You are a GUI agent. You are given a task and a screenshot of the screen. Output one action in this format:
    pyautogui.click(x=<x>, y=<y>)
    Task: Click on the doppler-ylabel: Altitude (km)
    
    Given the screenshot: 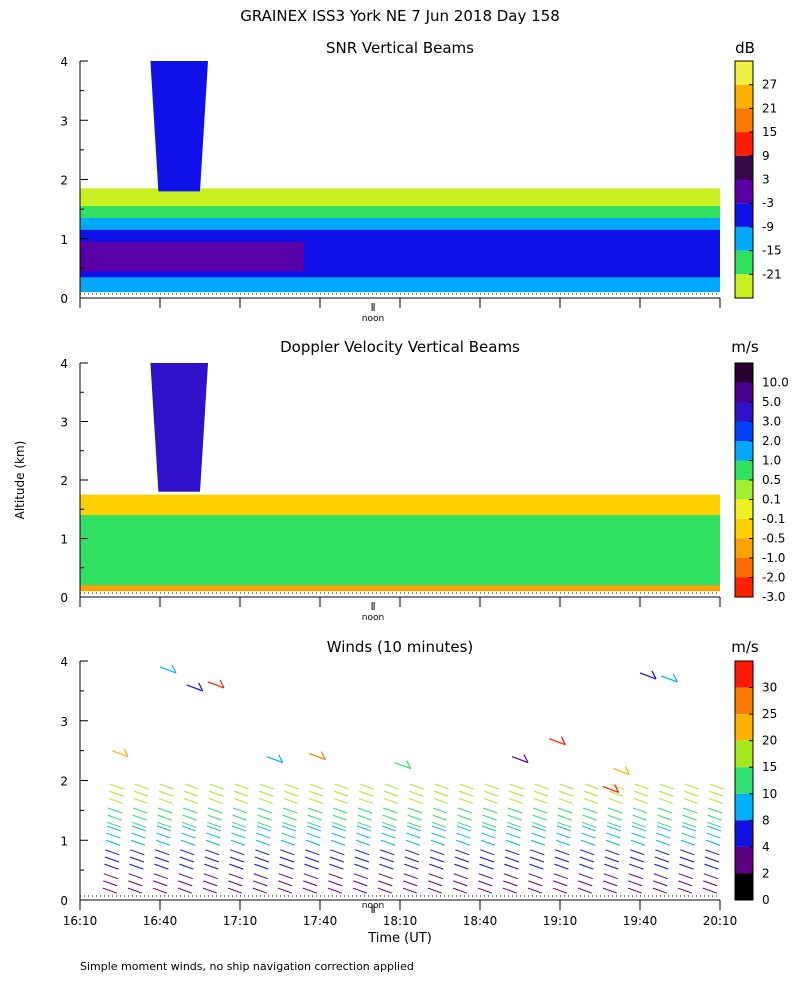 What is the action you would take?
    pyautogui.click(x=20, y=480)
    